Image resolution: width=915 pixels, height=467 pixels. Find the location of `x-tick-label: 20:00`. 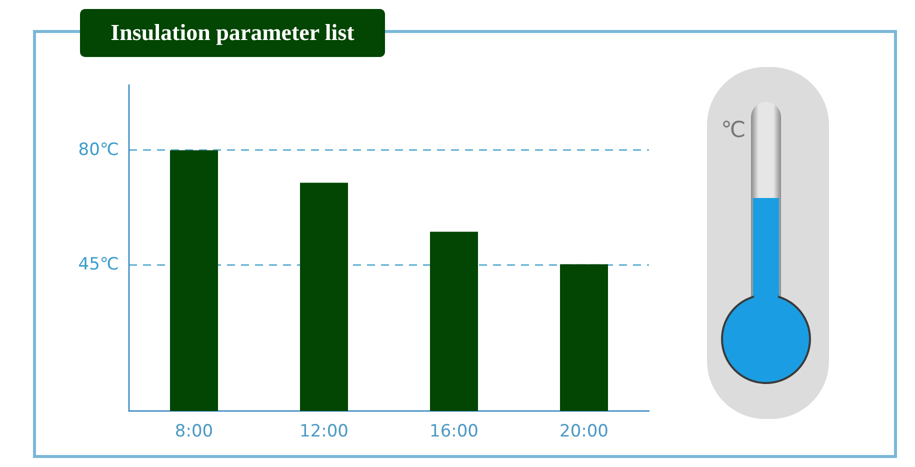

x-tick-label: 20:00 is located at coordinates (584, 432).